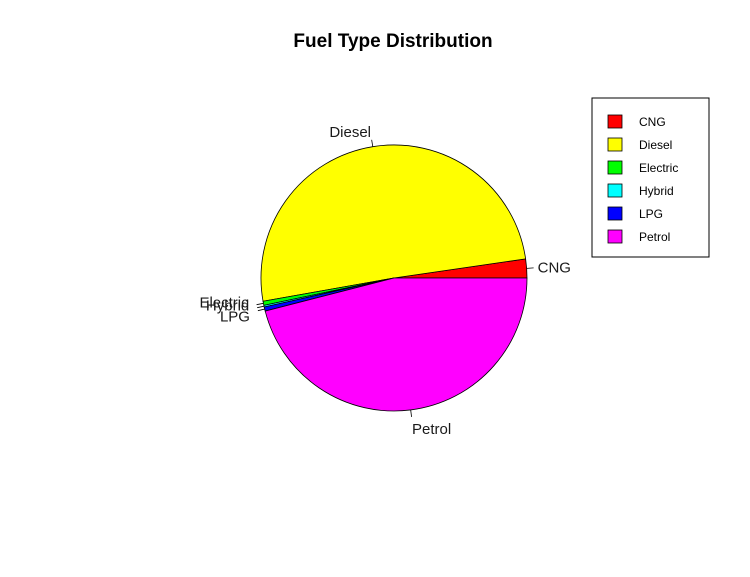 This screenshot has height=577, width=750. What do you see at coordinates (261, 310) in the screenshot?
I see `label-tick-lpg` at bounding box center [261, 310].